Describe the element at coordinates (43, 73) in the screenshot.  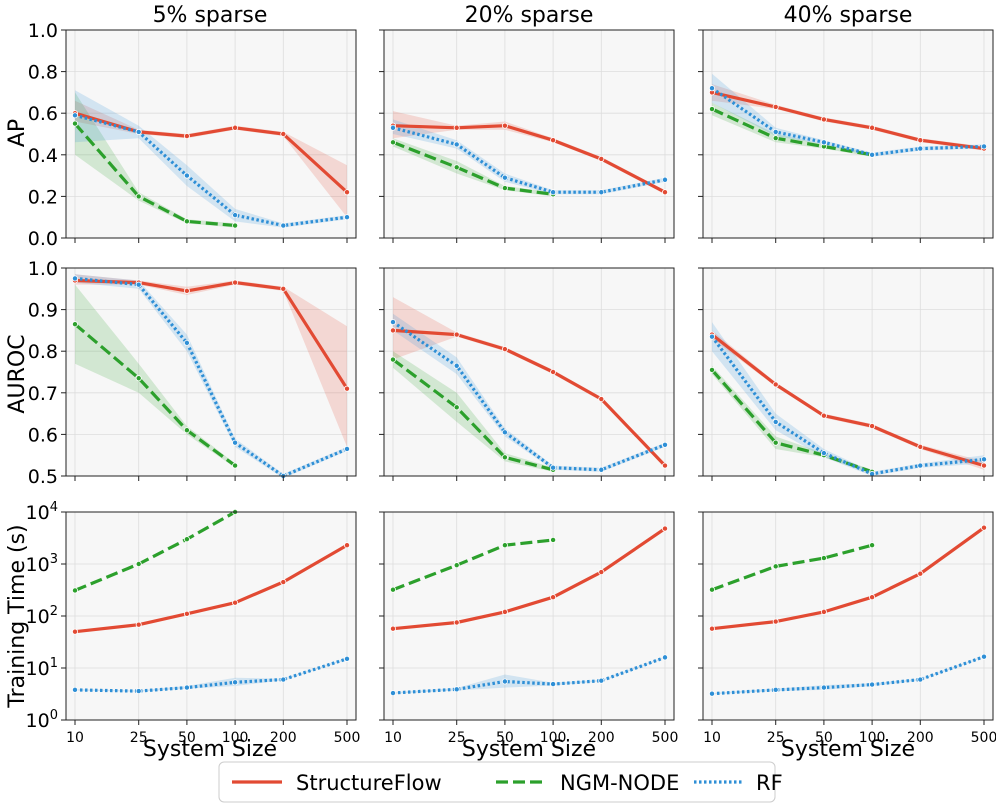
I see `y-tick-label: 0.8` at that location.